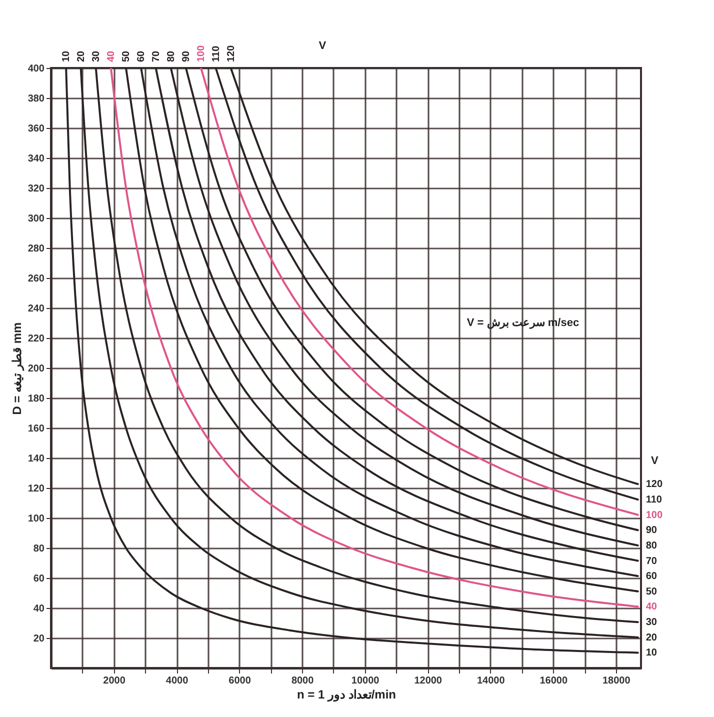 Image resolution: width=714 pixels, height=717 pixels. What do you see at coordinates (36, 309) in the screenshot?
I see `y-tick-label: 240` at bounding box center [36, 309].